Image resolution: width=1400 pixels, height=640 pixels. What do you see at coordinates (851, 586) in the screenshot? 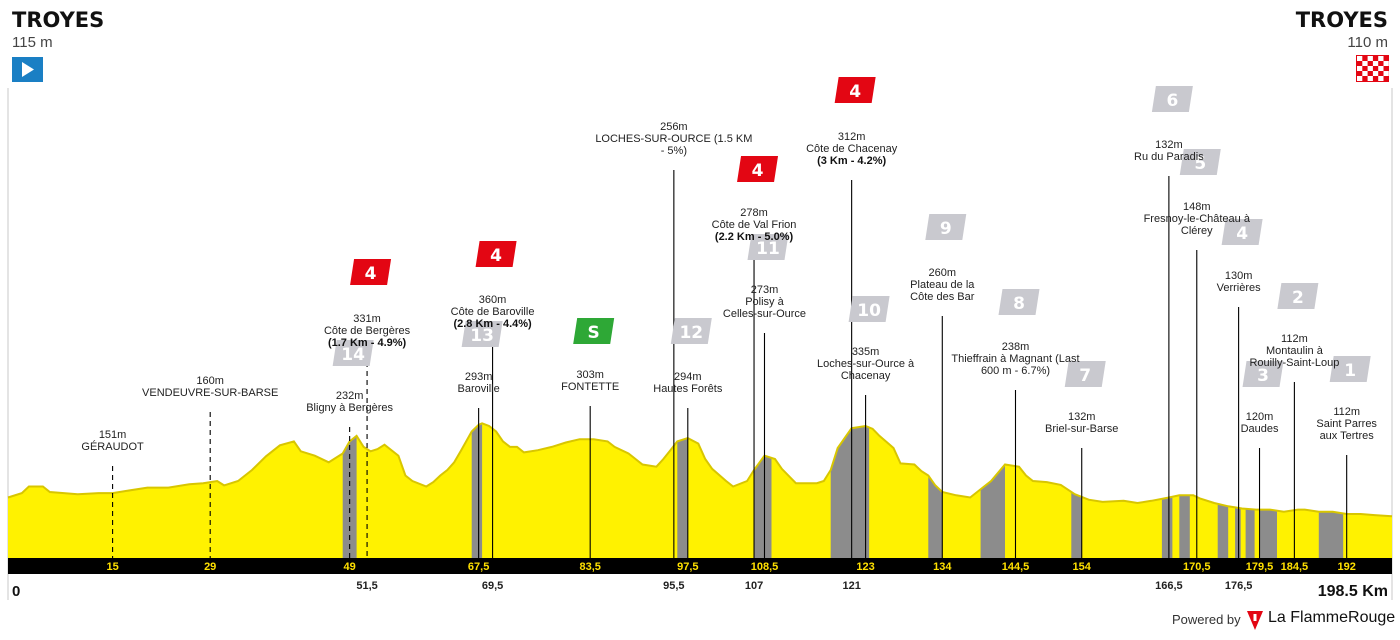
I see `km-mark-below: 121` at bounding box center [851, 586].